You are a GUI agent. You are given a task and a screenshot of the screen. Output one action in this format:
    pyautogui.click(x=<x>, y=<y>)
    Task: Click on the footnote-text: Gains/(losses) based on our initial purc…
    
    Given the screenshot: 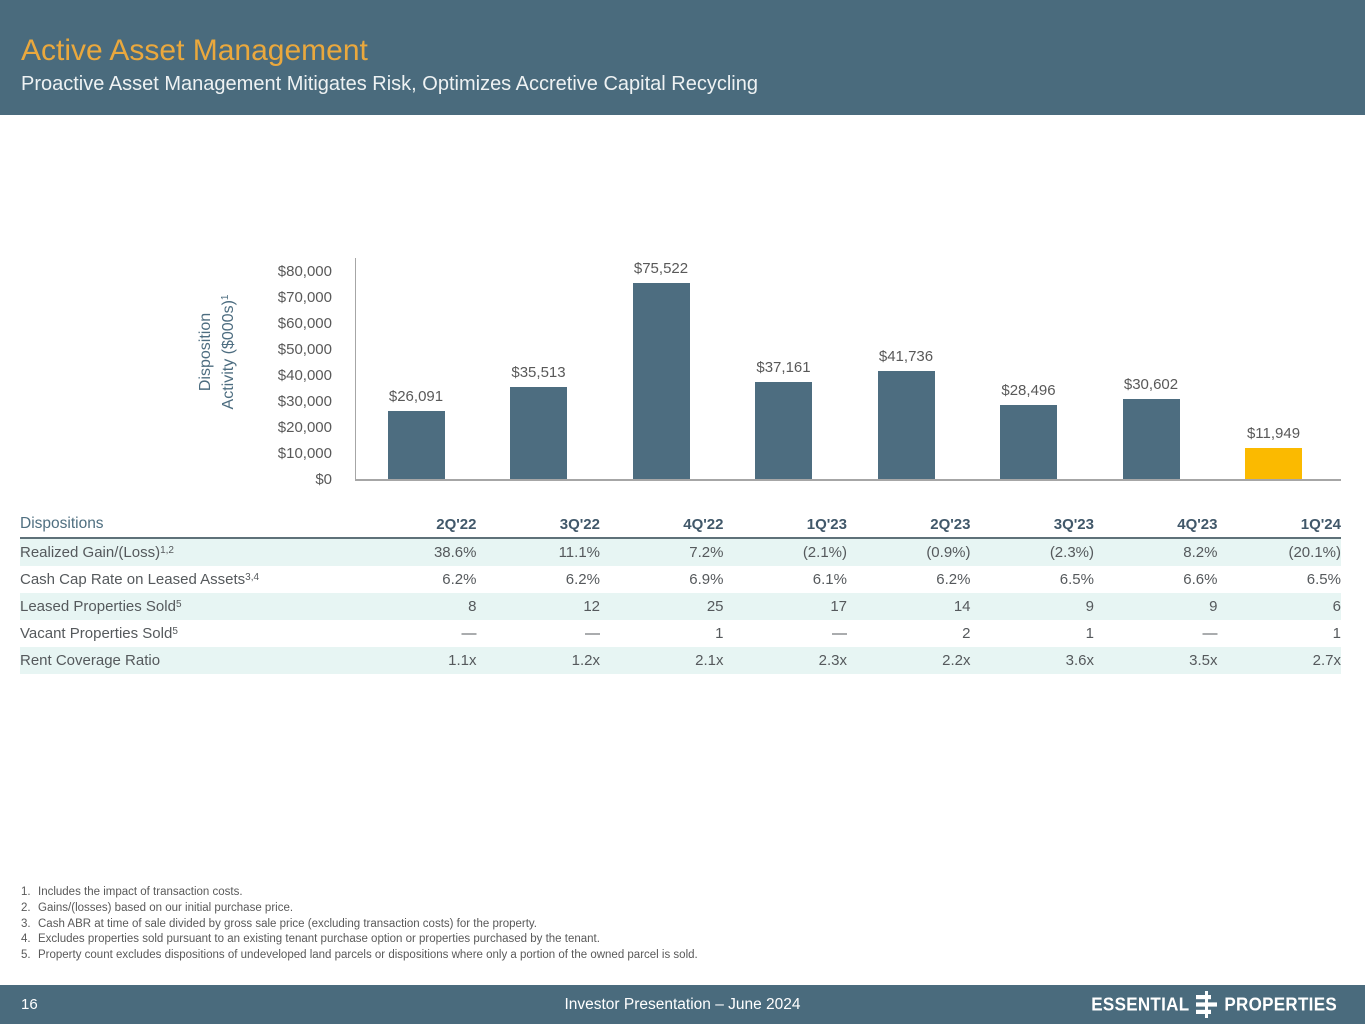 What is the action you would take?
    pyautogui.click(x=166, y=907)
    